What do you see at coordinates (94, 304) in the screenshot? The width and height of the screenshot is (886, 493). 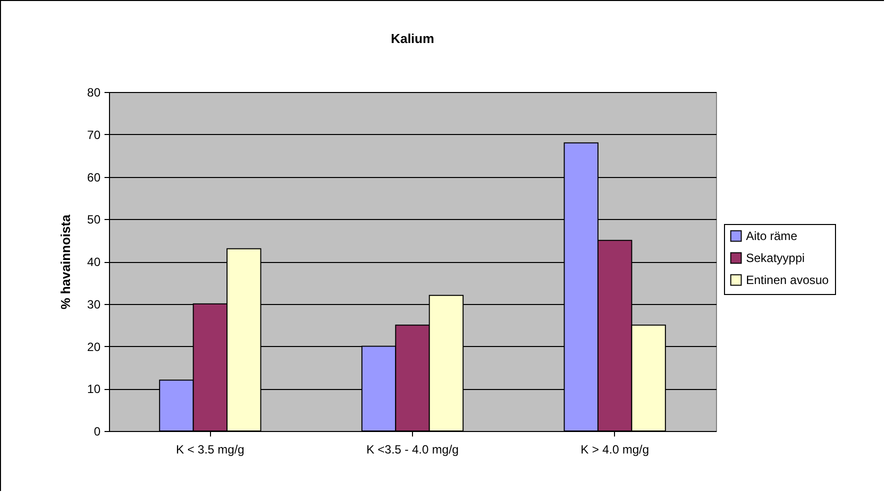 I see `y-tick-label: 30` at bounding box center [94, 304].